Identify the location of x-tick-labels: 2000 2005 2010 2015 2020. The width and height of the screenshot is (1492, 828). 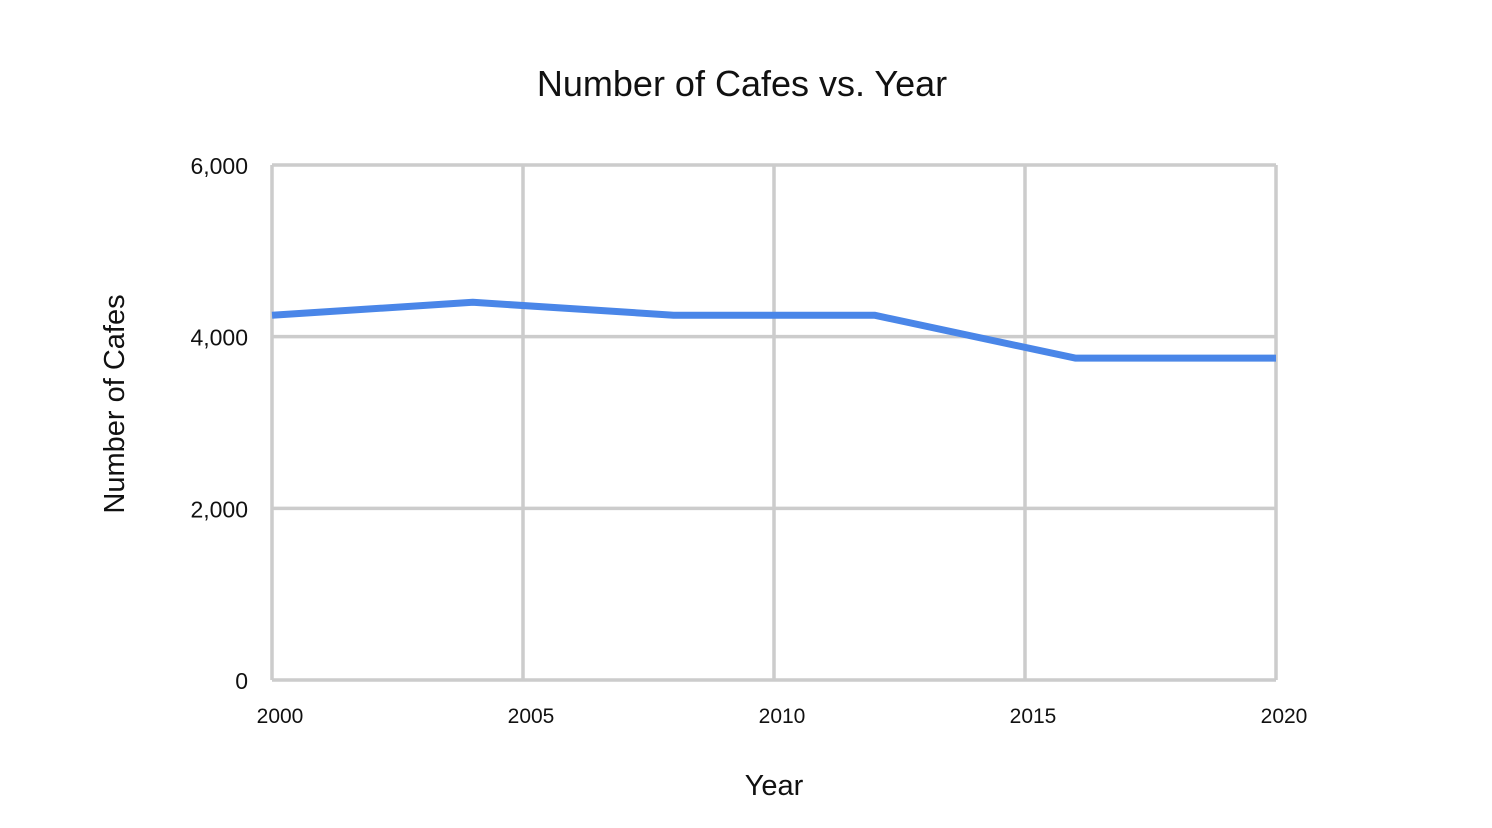
(782, 716).